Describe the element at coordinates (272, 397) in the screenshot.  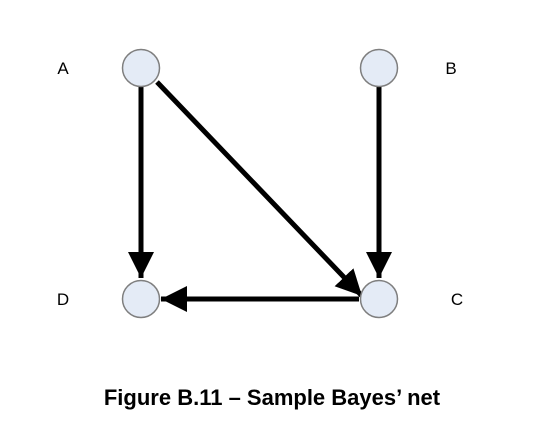
I see `figure-caption: Figure B.11 – Sample Bayes’ net` at that location.